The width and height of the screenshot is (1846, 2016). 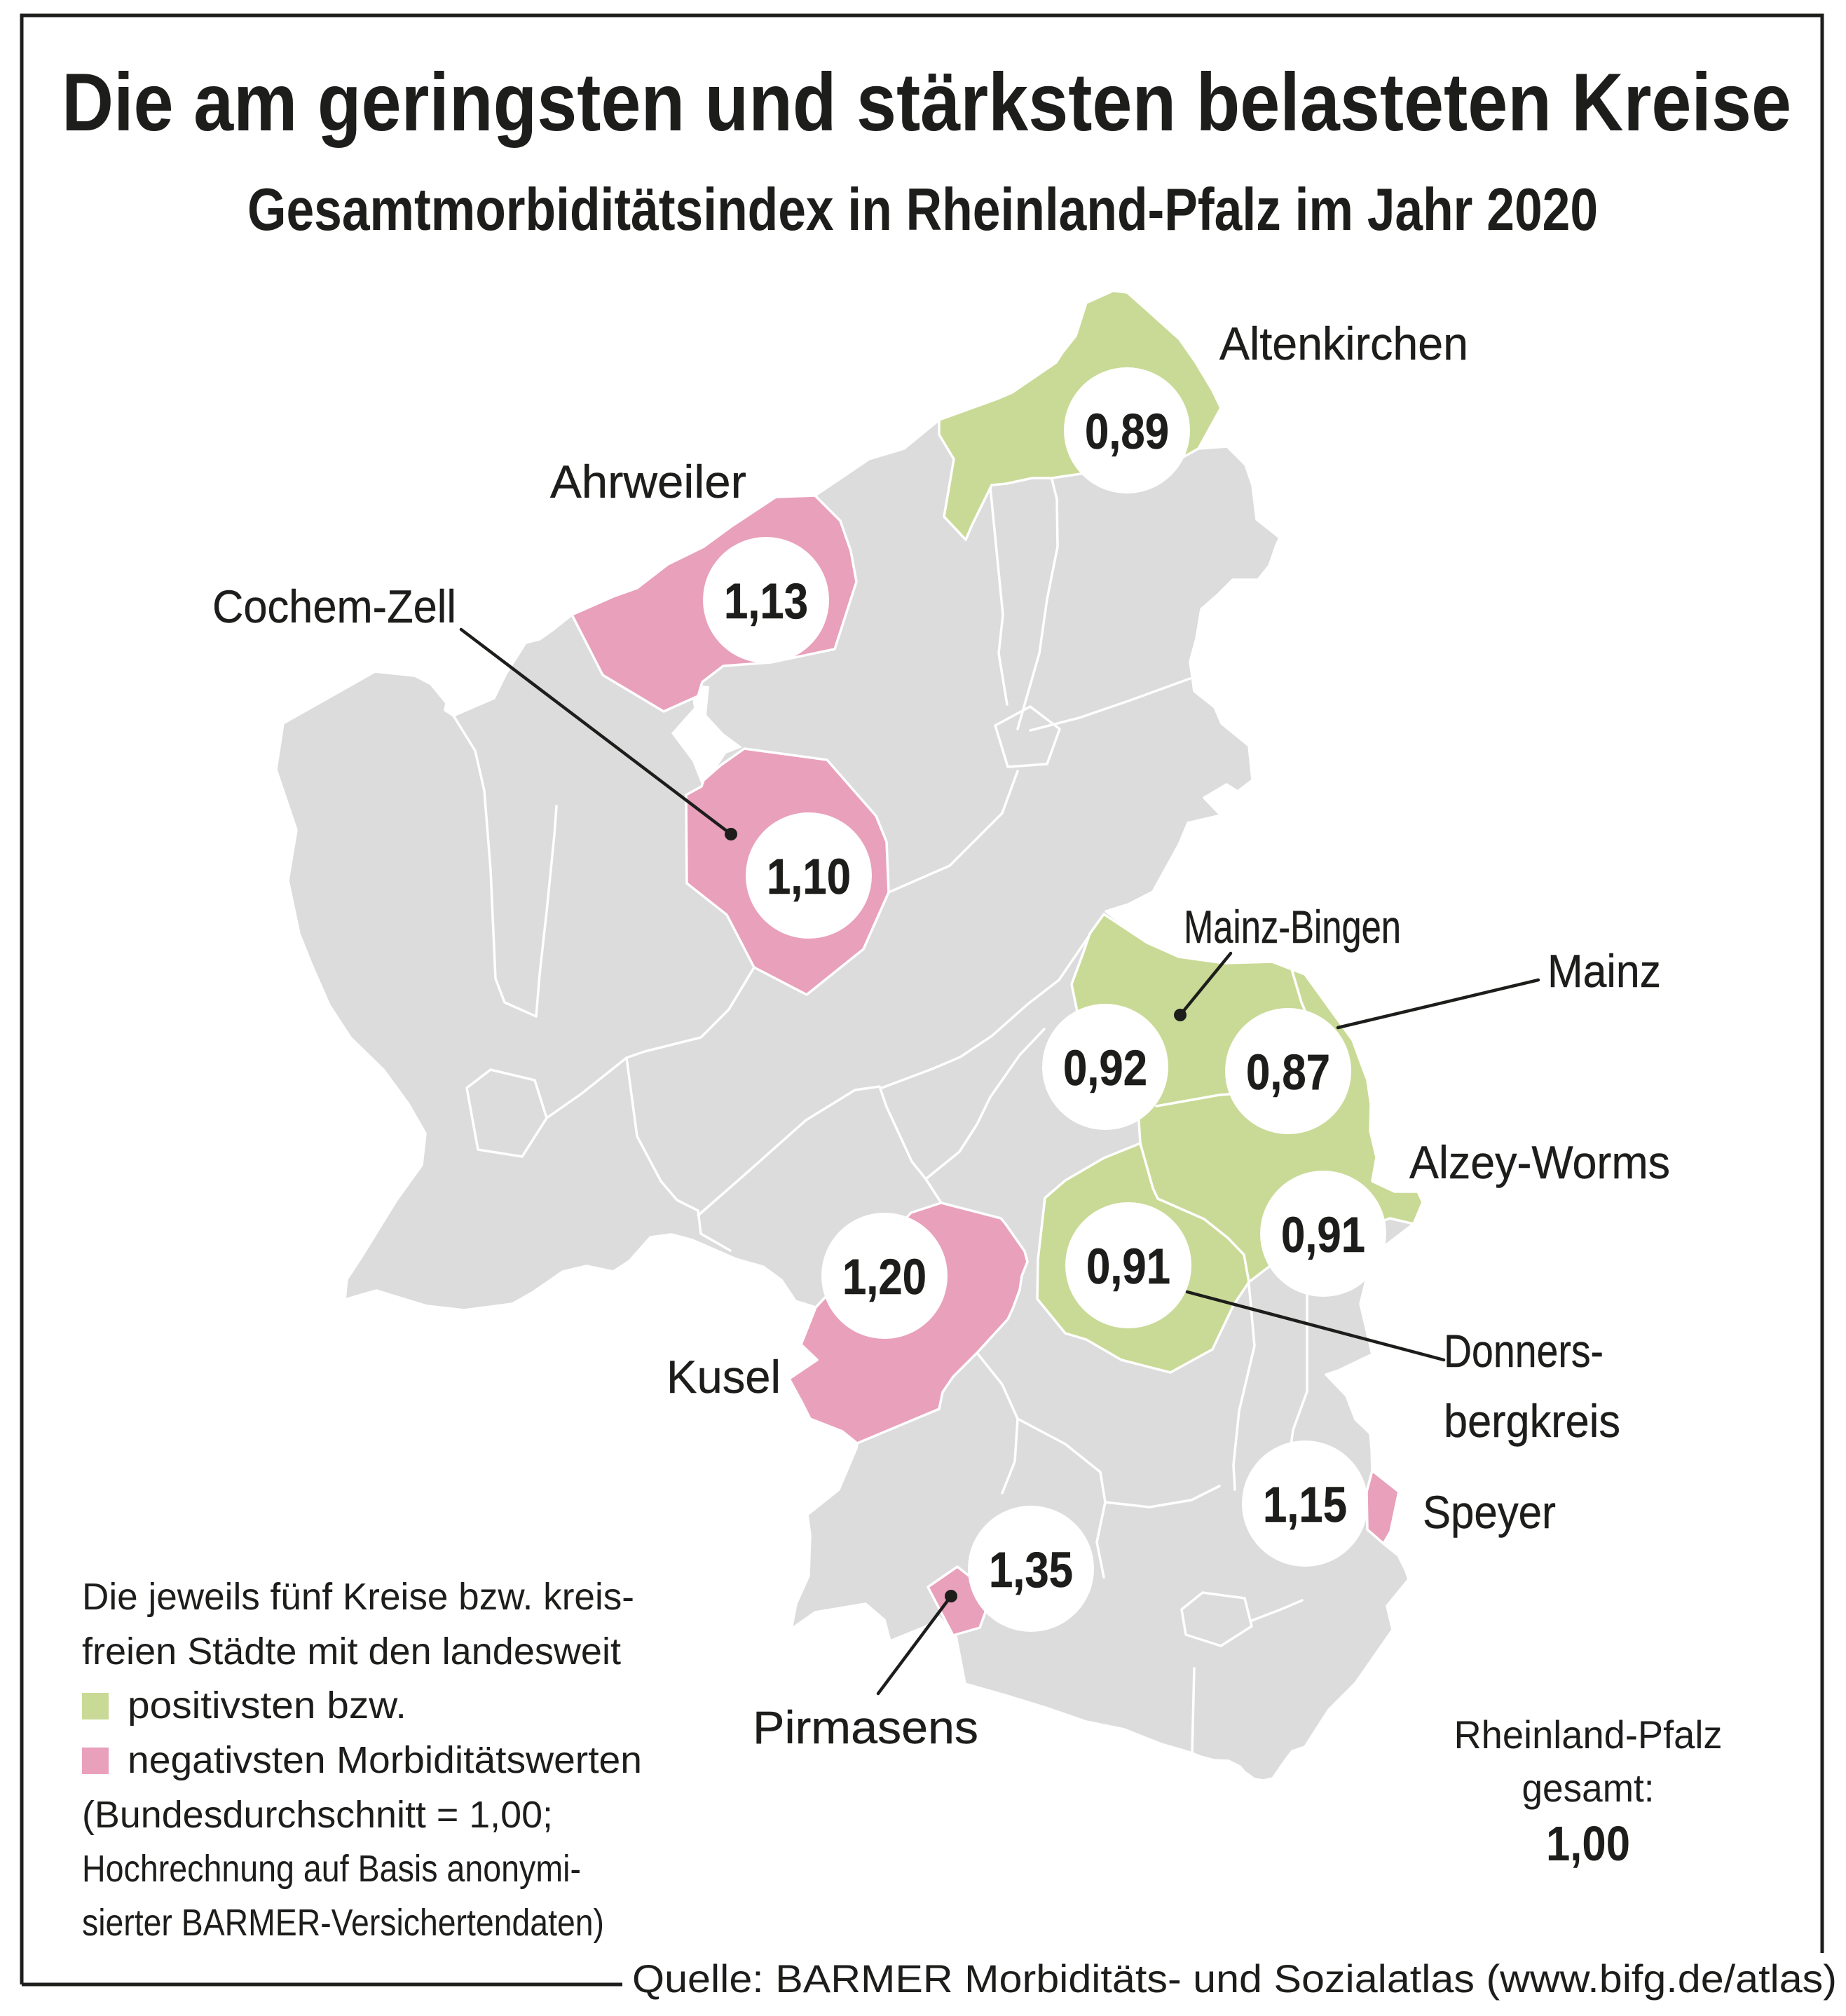 I want to click on svg-text: 1,13, so click(x=766, y=601).